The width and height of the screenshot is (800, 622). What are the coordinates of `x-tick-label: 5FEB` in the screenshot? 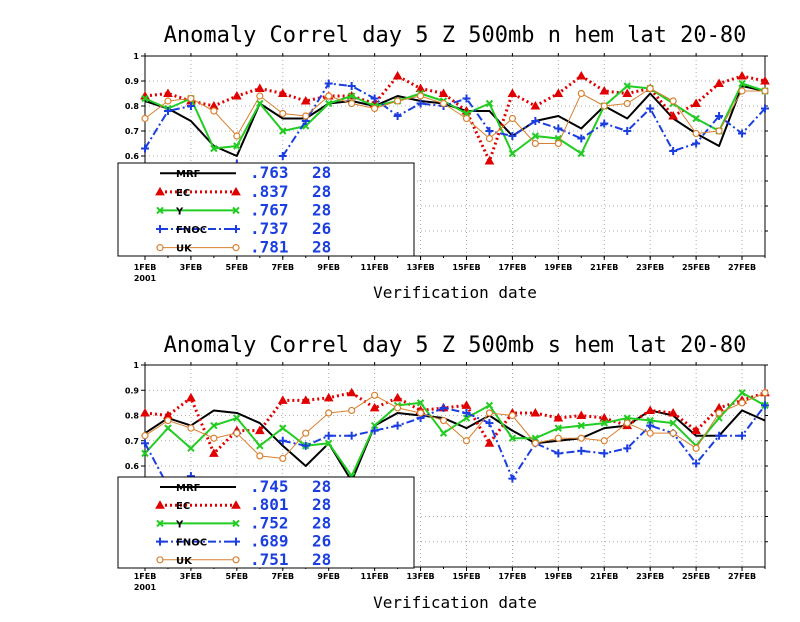 It's located at (237, 576).